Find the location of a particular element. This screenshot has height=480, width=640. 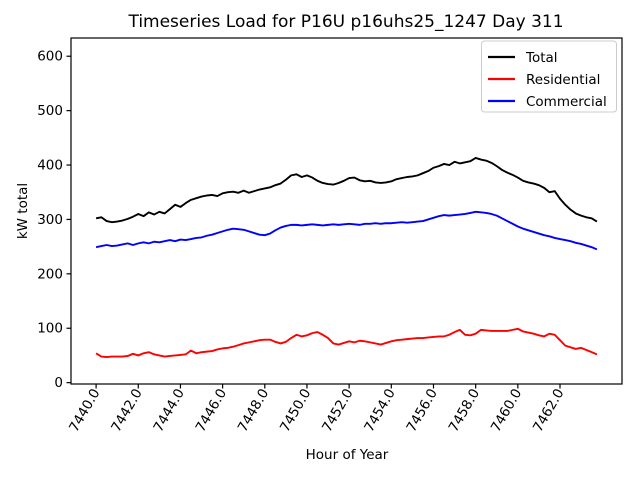

series-line-total is located at coordinates (346, 190).